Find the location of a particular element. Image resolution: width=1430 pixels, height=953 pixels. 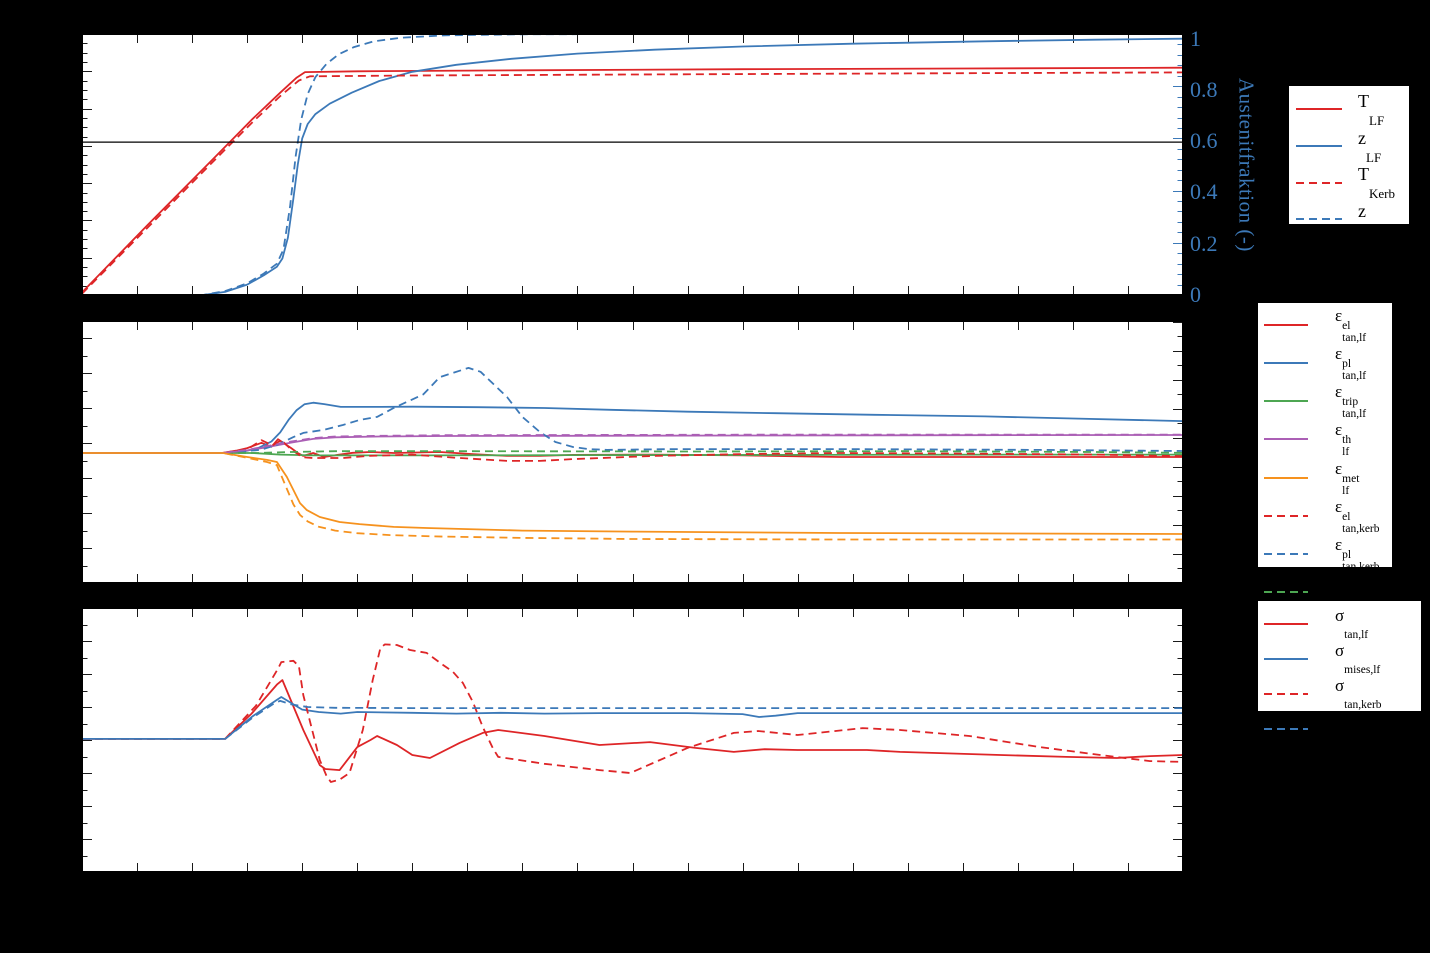

legend-item: σ mises, kerb is located at coordinates (1339, 728).